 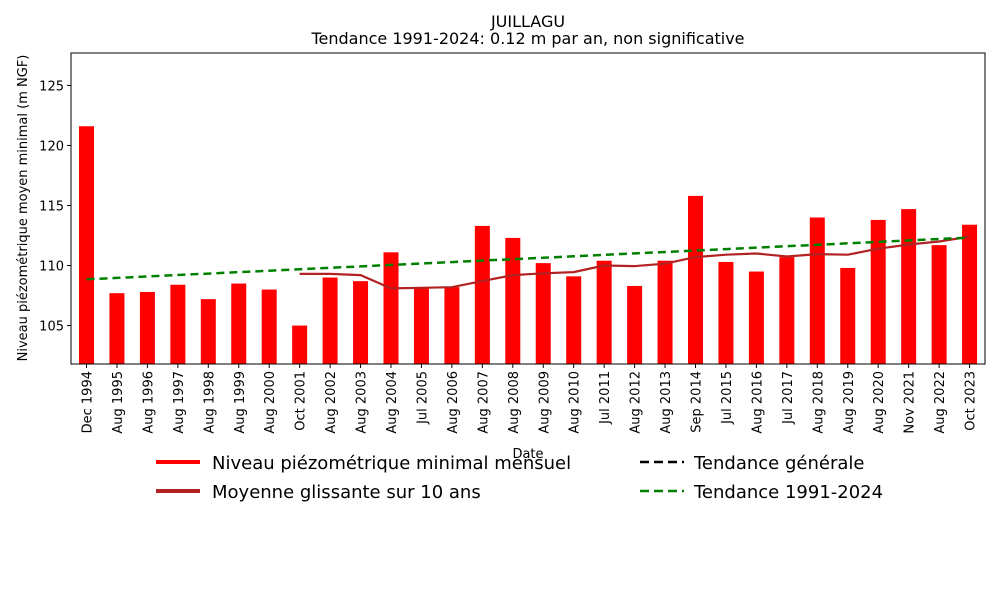 I want to click on x-tick-label: Aug 1996, so click(x=148, y=402).